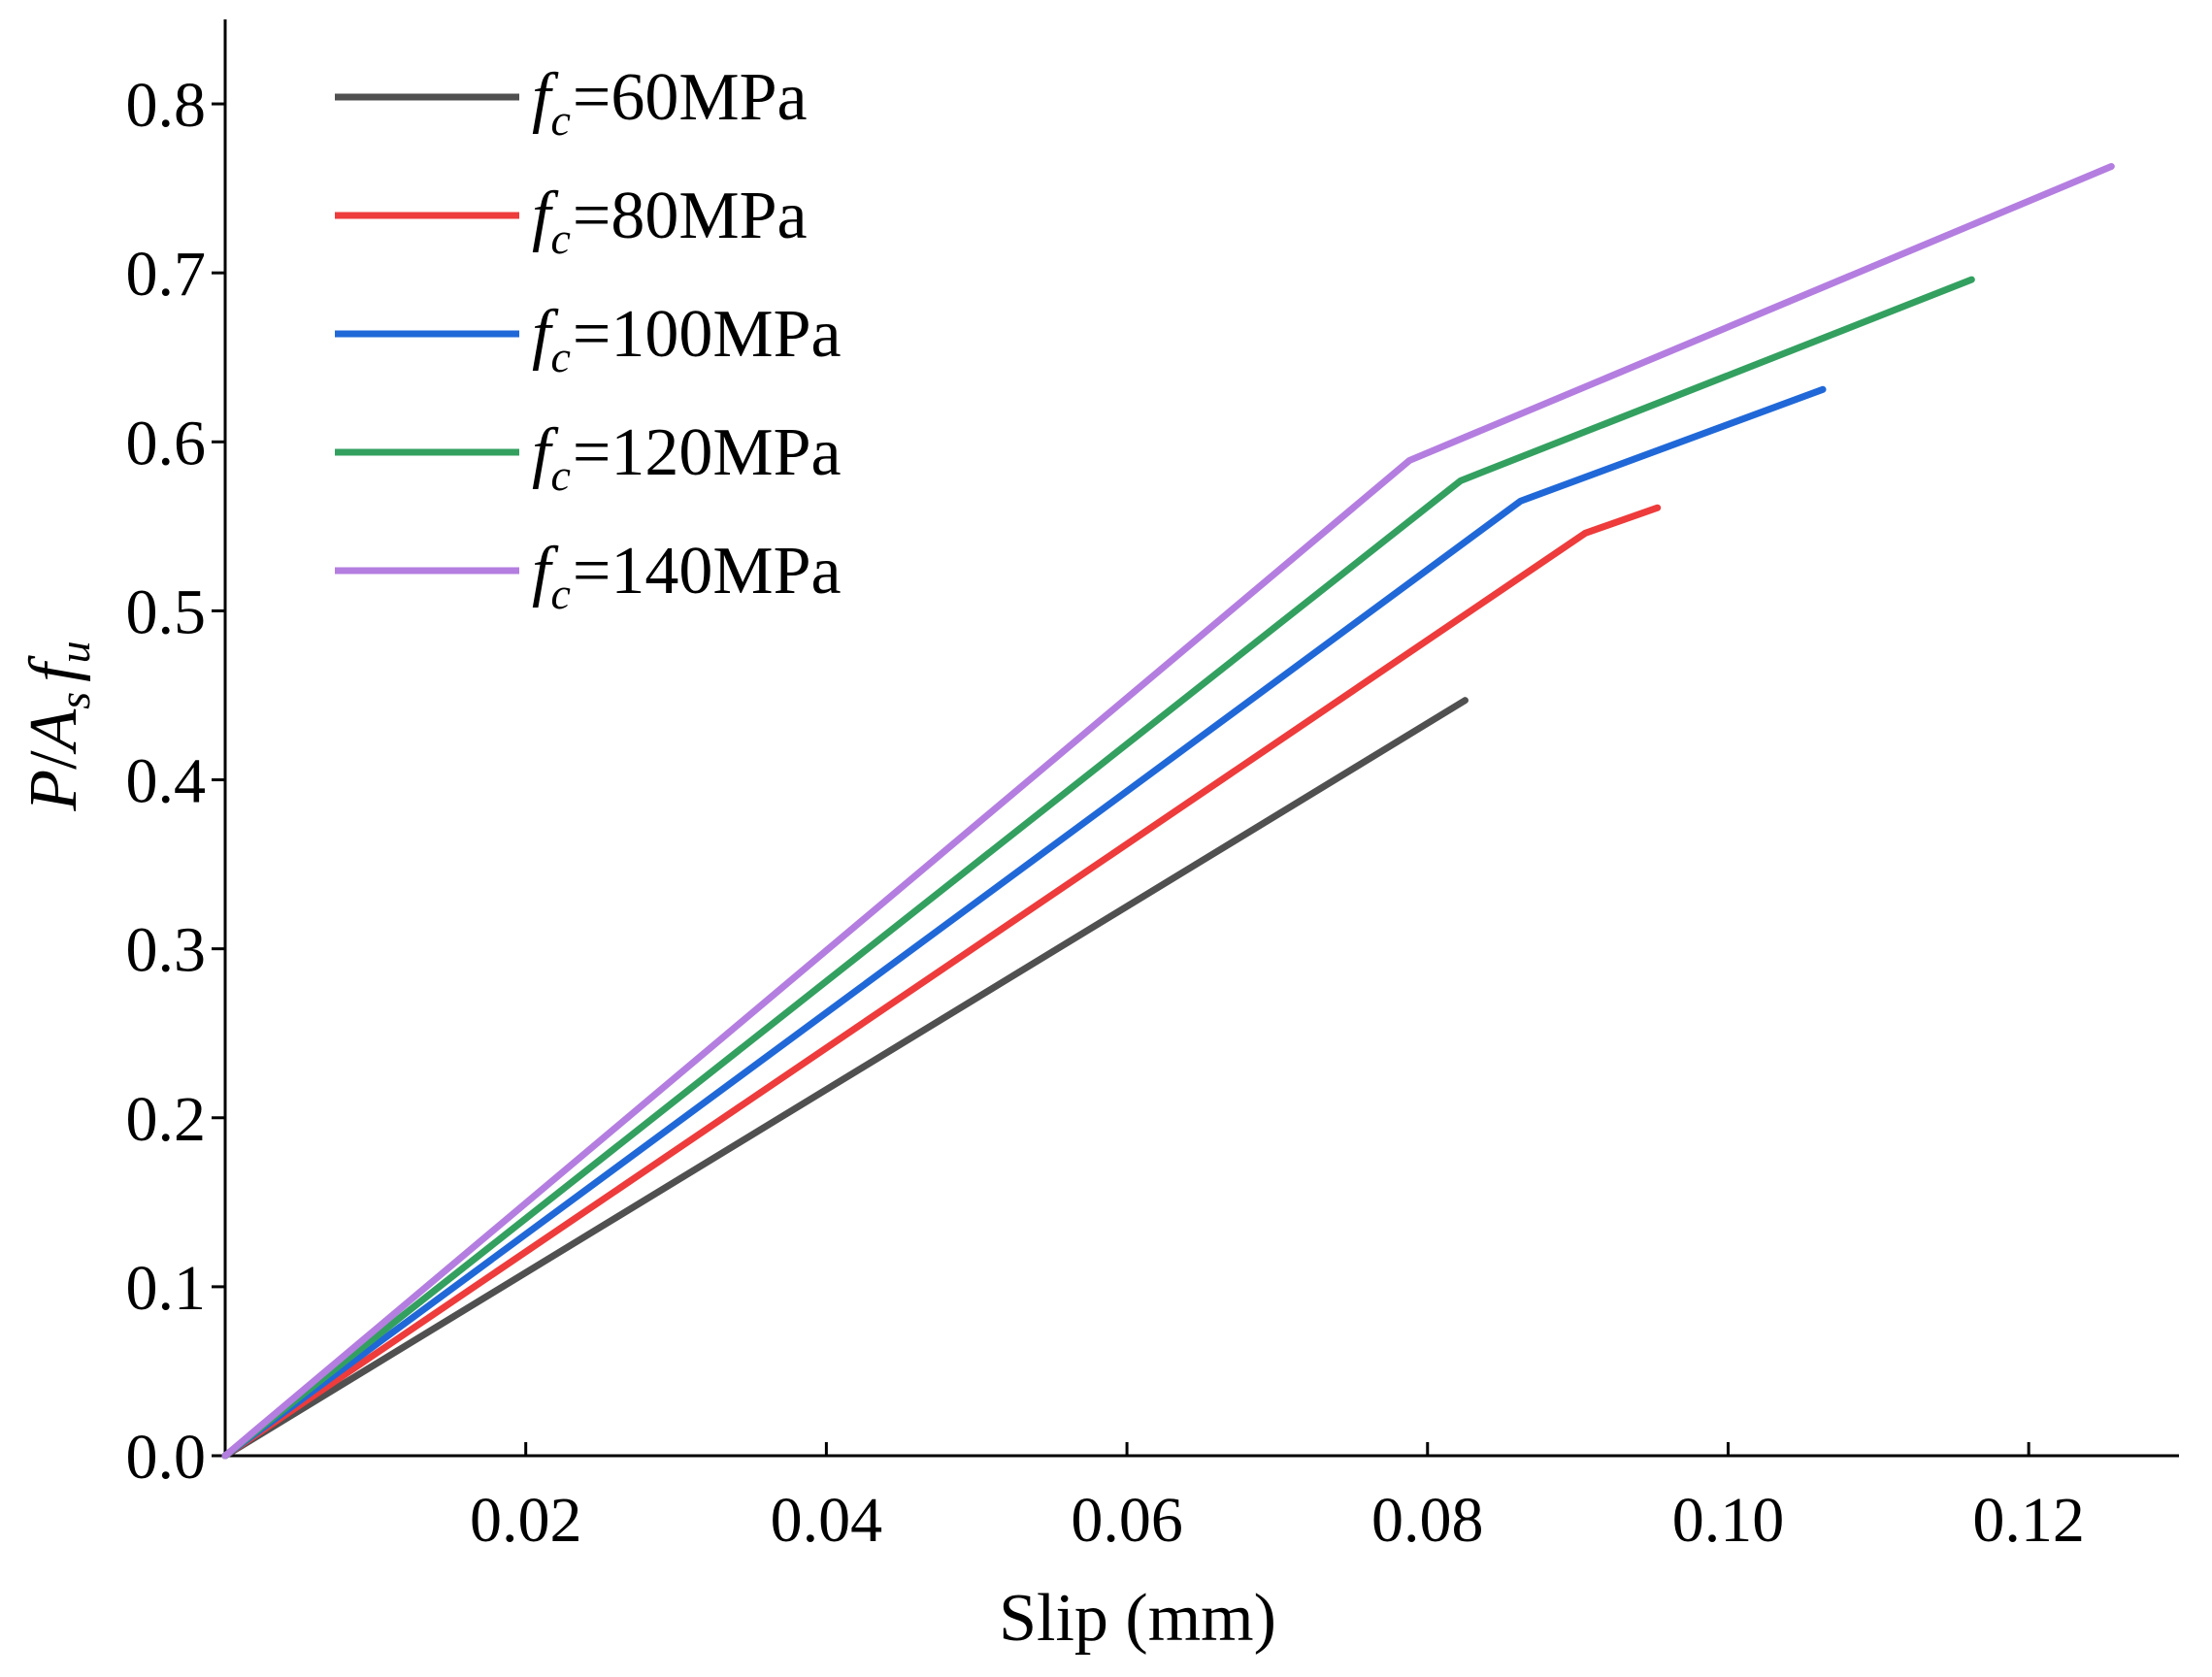 The width and height of the screenshot is (2212, 1677). I want to click on legend-item: fc=60MPa, so click(571, 103).